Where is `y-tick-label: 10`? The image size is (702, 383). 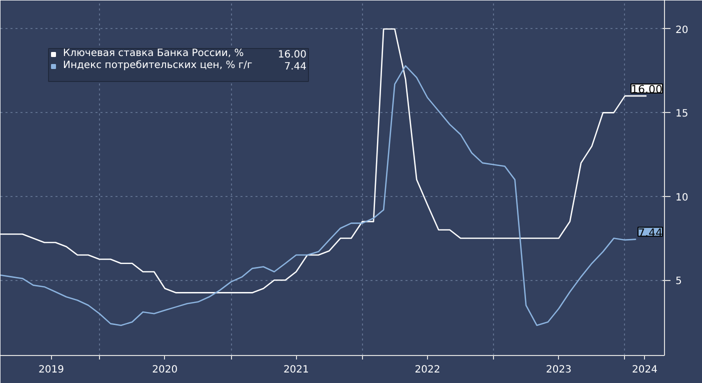
y-tick-label: 10 is located at coordinates (682, 198).